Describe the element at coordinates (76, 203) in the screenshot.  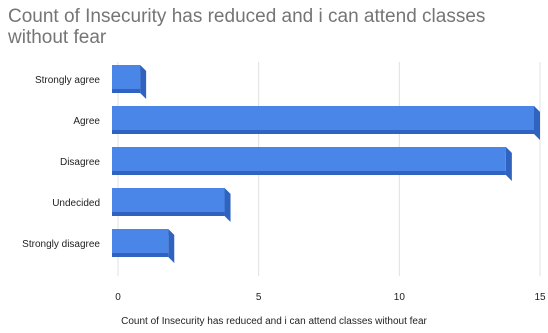
I see `y-category-label: Undecided` at that location.